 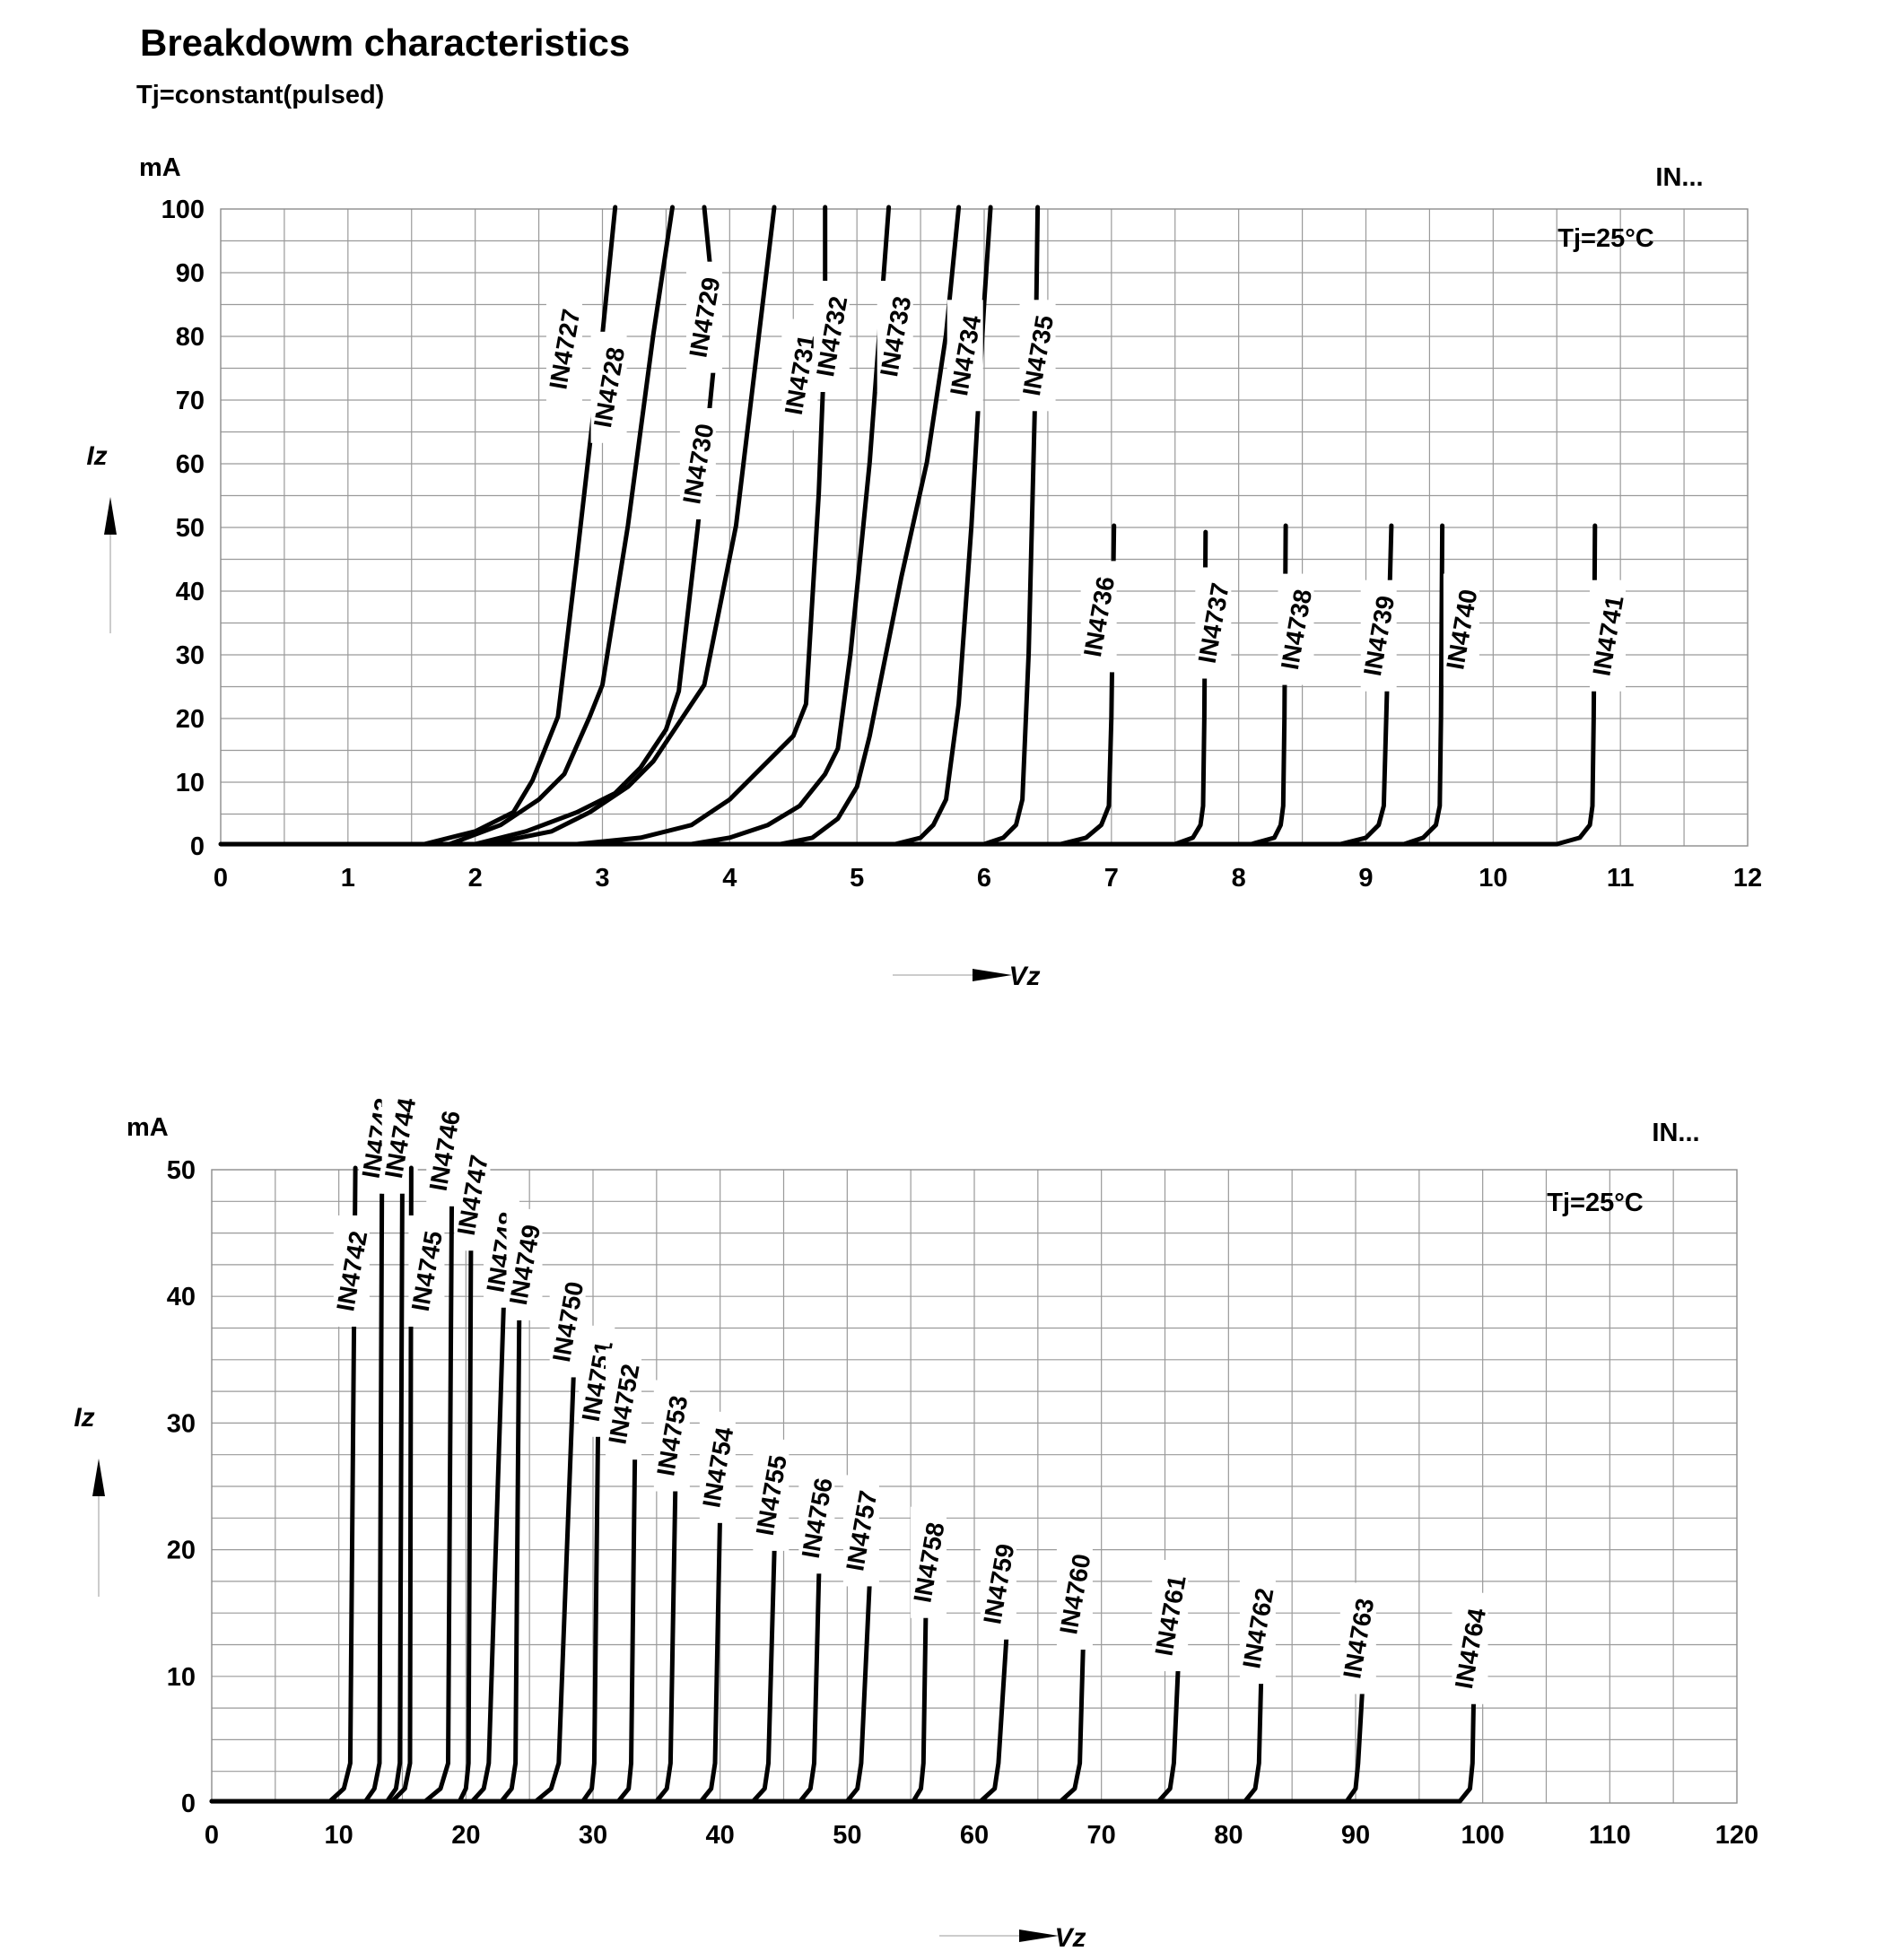 What do you see at coordinates (283, 1485) in the screenshot?
I see `series-curve-in4742` at bounding box center [283, 1485].